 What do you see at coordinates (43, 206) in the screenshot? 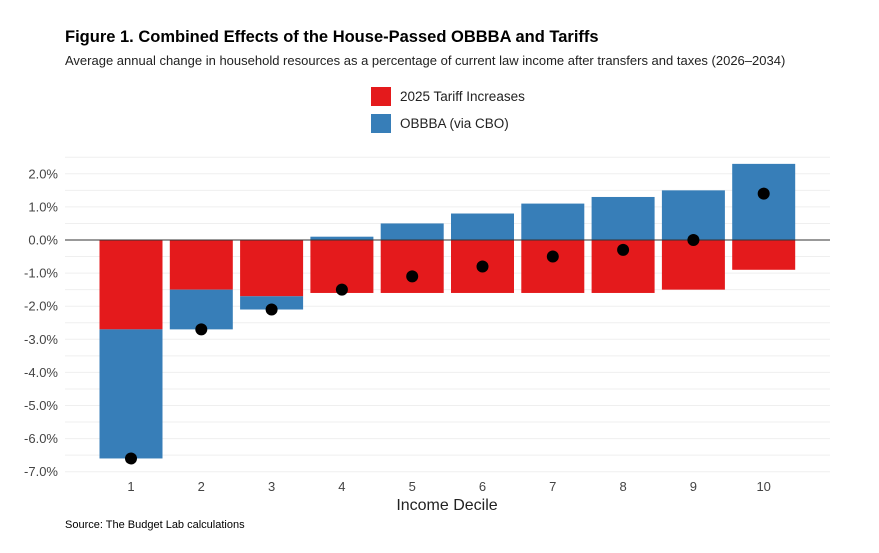
I see `y-tick-label: 1.0%` at bounding box center [43, 206].